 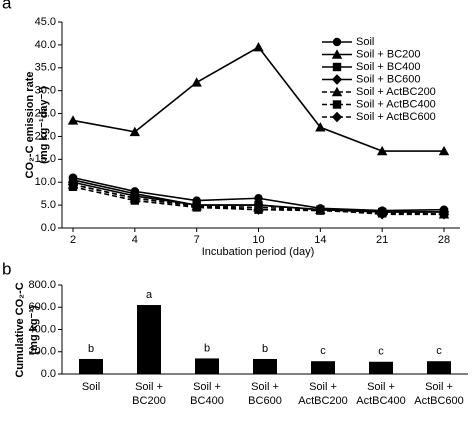 What do you see at coordinates (45, 91) in the screenshot?
I see `y-tick-label: 30.0` at bounding box center [45, 91].